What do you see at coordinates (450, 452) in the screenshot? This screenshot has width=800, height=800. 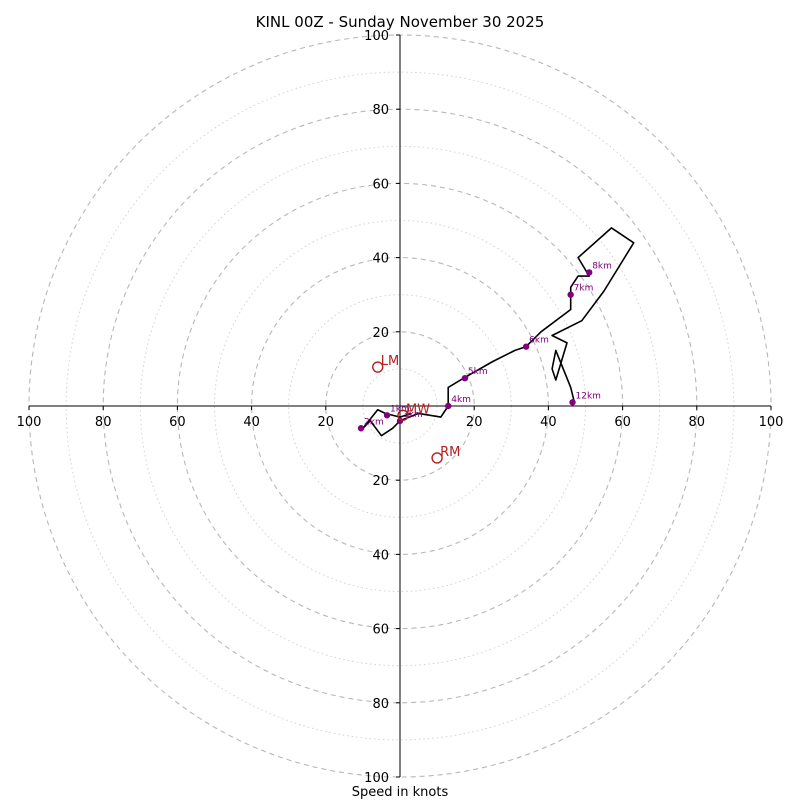 I see `storm-motion-label: RM` at bounding box center [450, 452].